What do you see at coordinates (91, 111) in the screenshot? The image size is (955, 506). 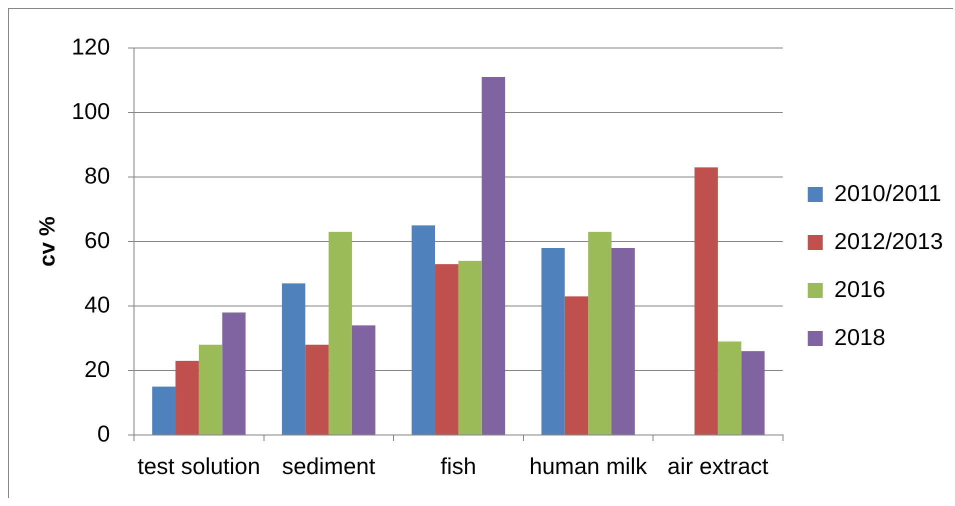 I see `y-tick-label: 100` at bounding box center [91, 111].